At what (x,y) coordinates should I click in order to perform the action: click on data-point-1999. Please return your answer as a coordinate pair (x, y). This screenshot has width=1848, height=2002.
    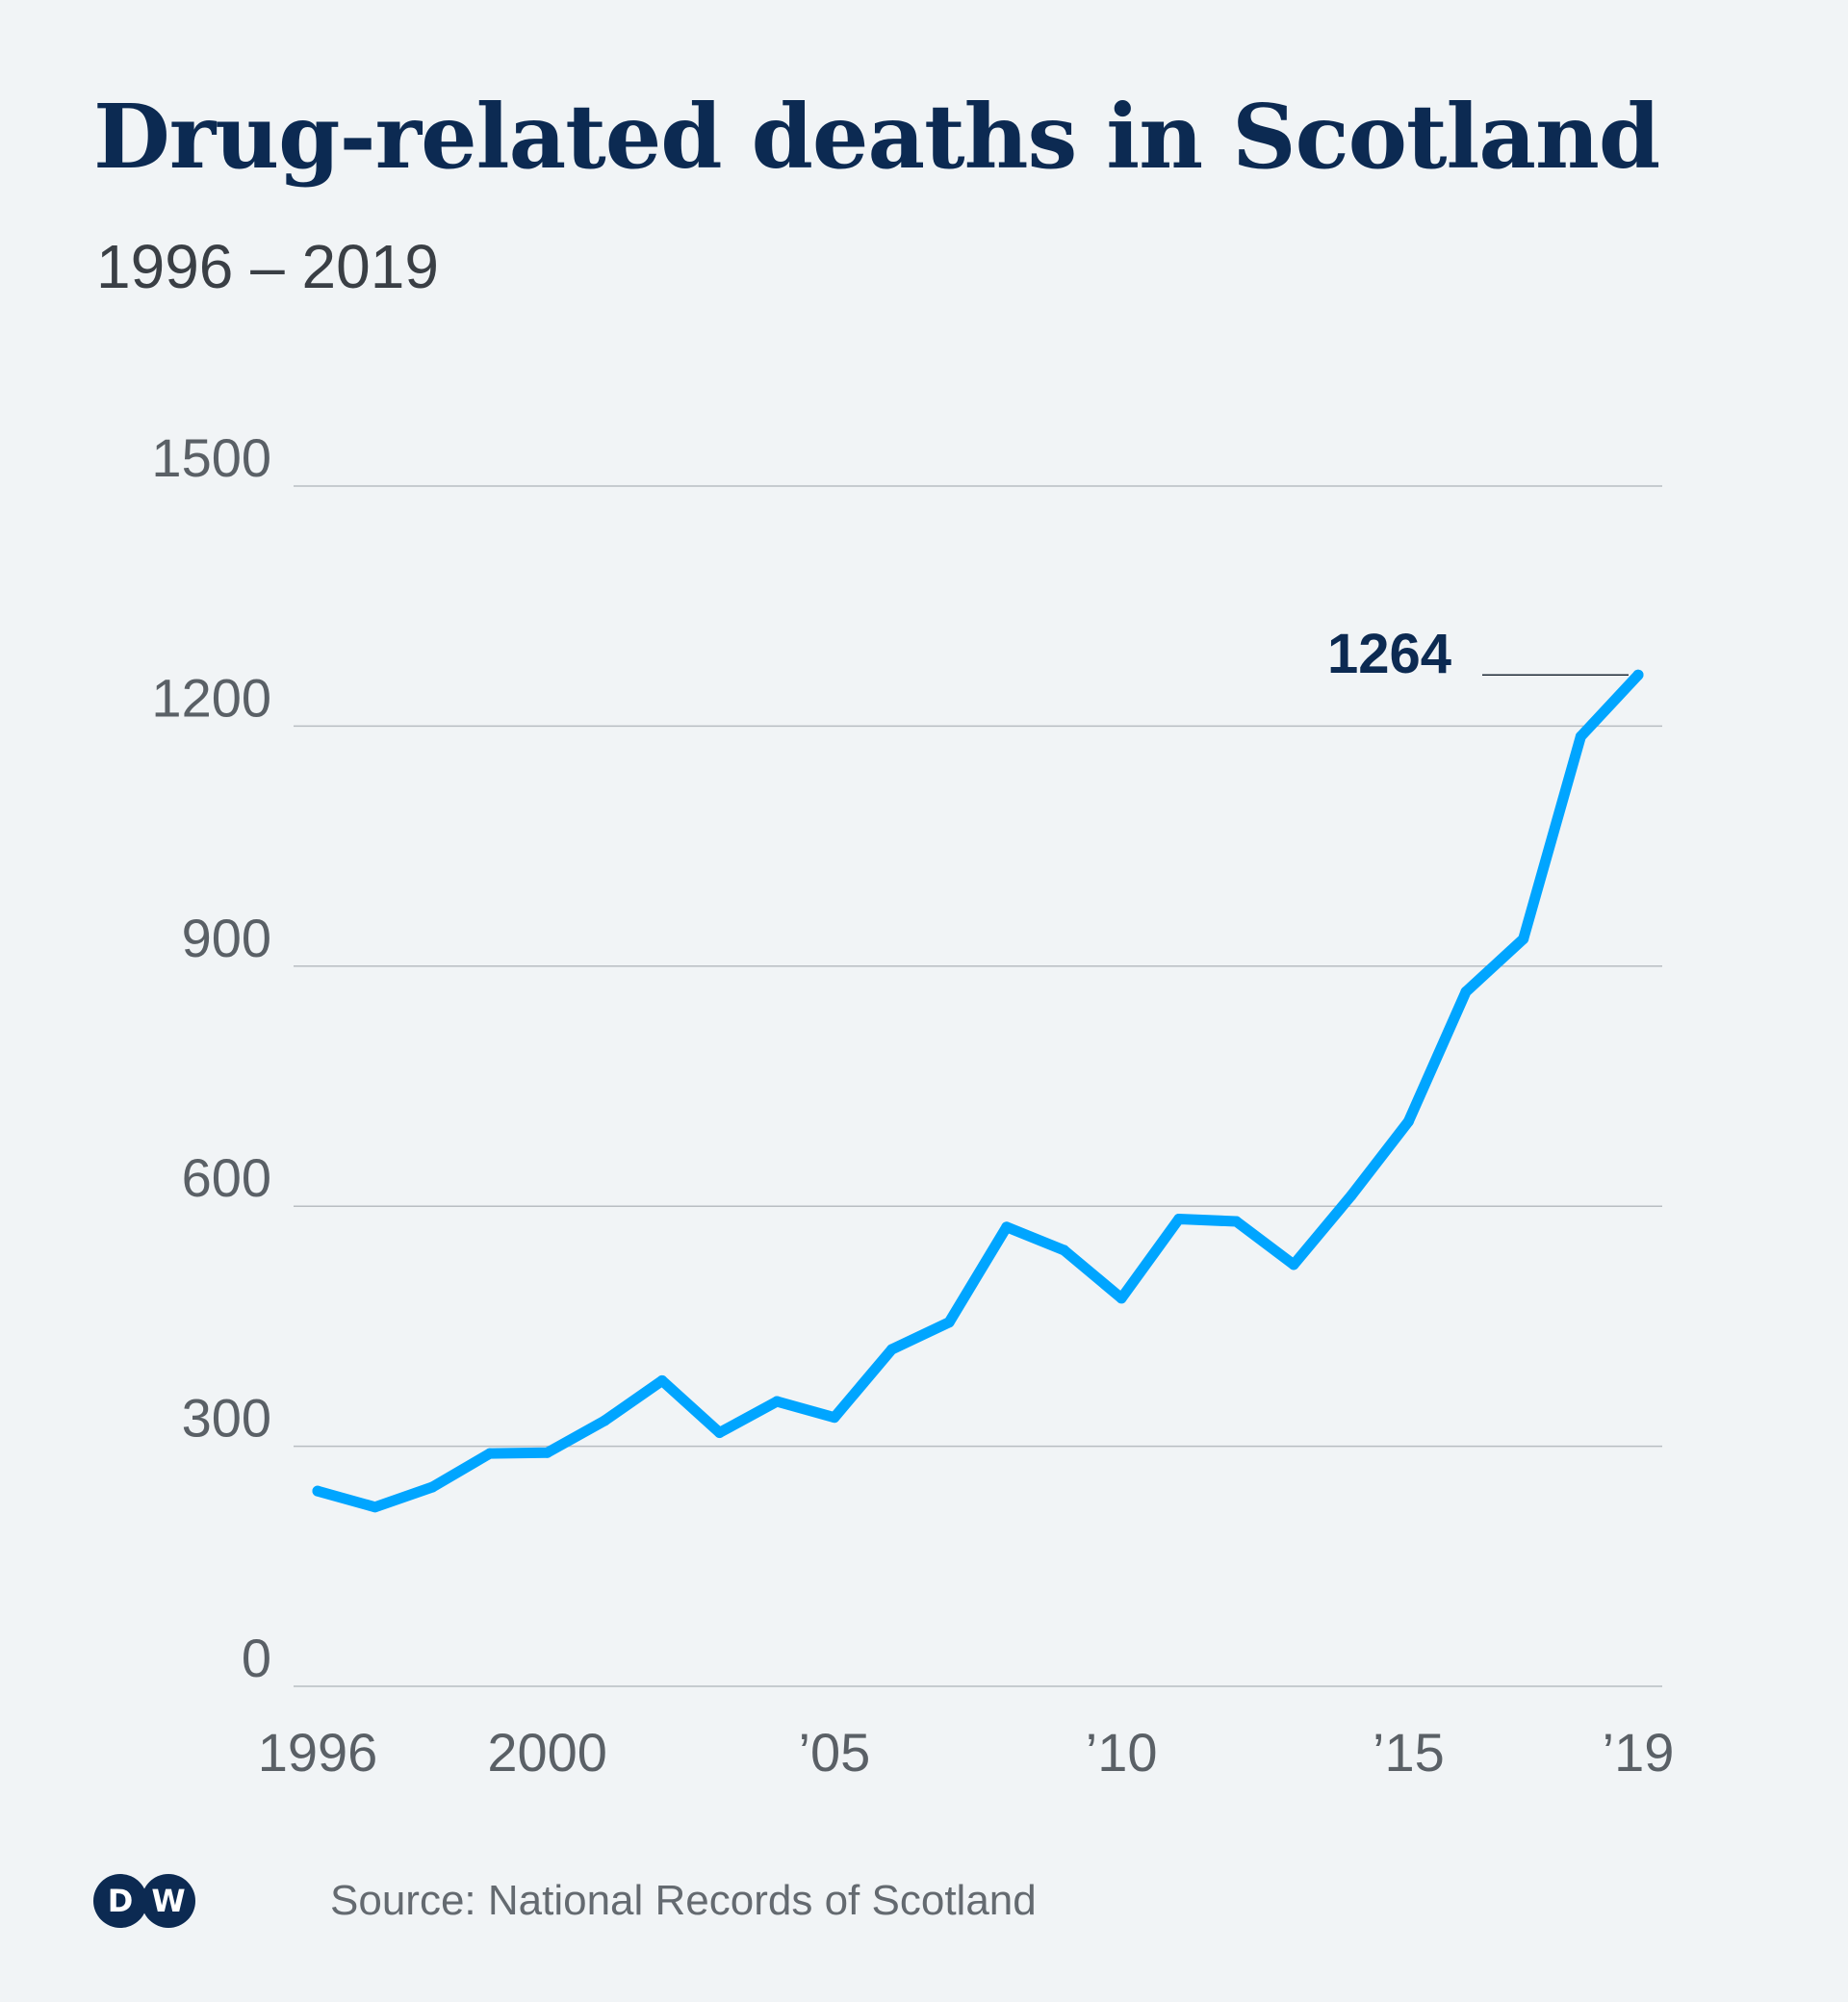
    Looking at the image, I should click on (490, 1453).